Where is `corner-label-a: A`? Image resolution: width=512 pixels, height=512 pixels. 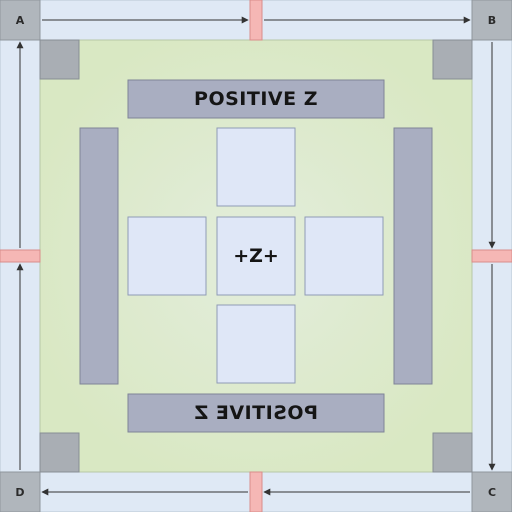 corner-label-a: A is located at coordinates (20, 20).